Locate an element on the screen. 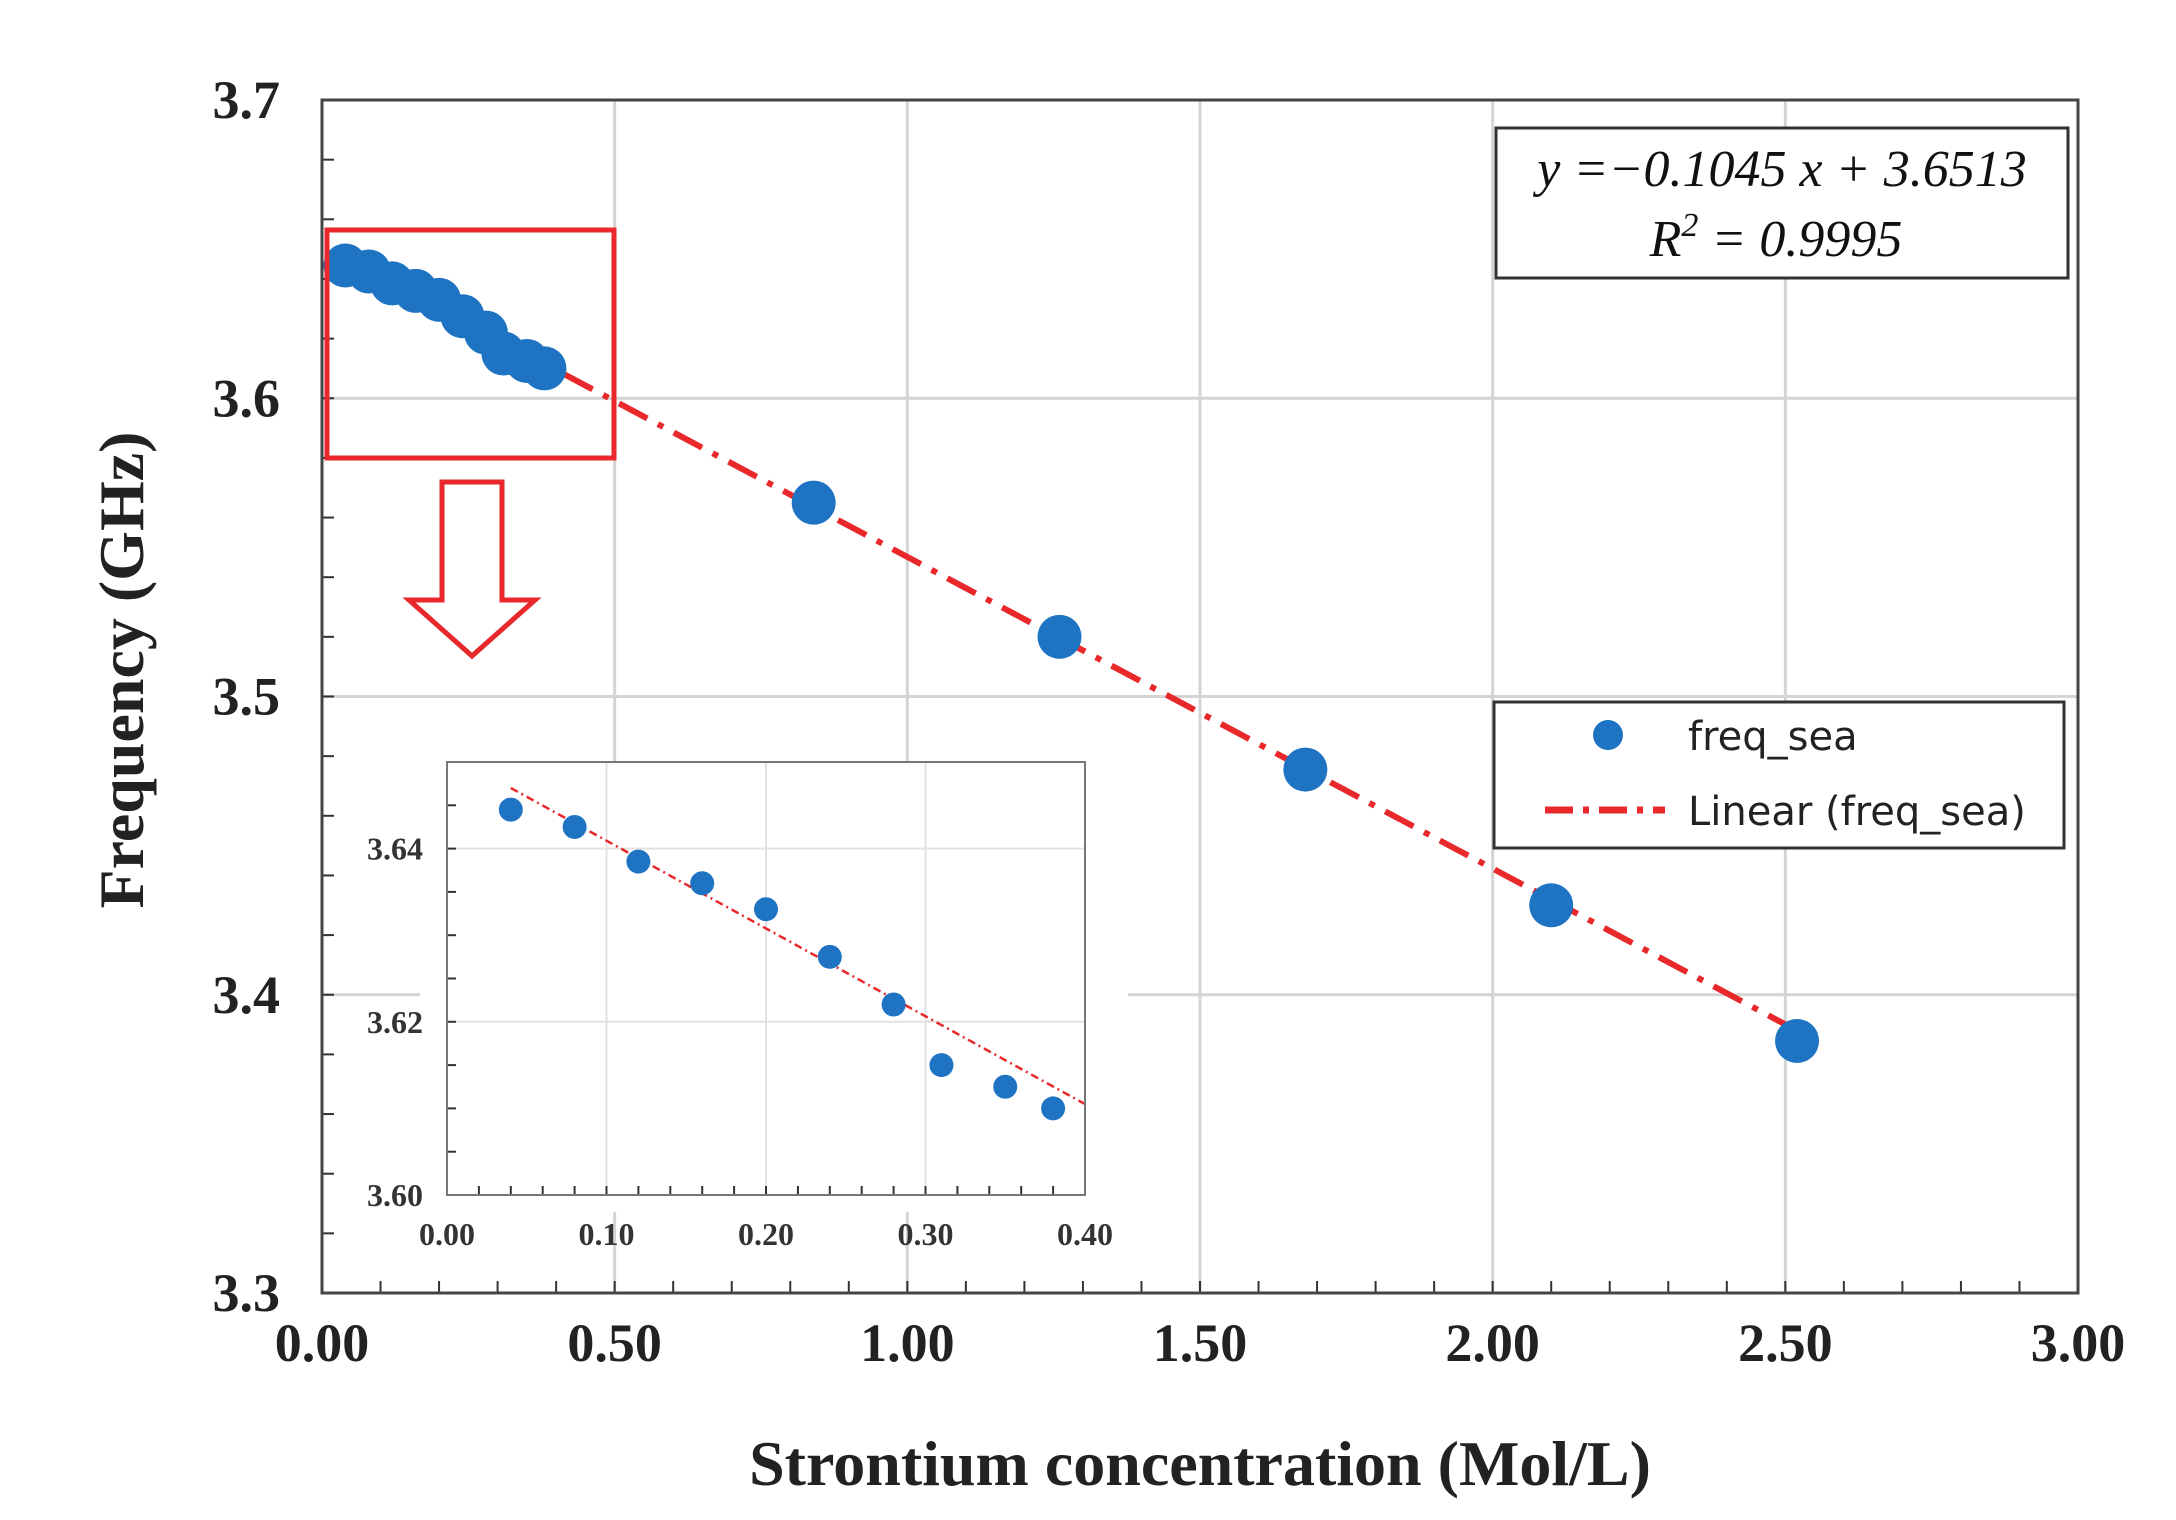 This screenshot has height=1520, width=2176. inset-y-tick-label: 3.62 is located at coordinates (395, 1022).